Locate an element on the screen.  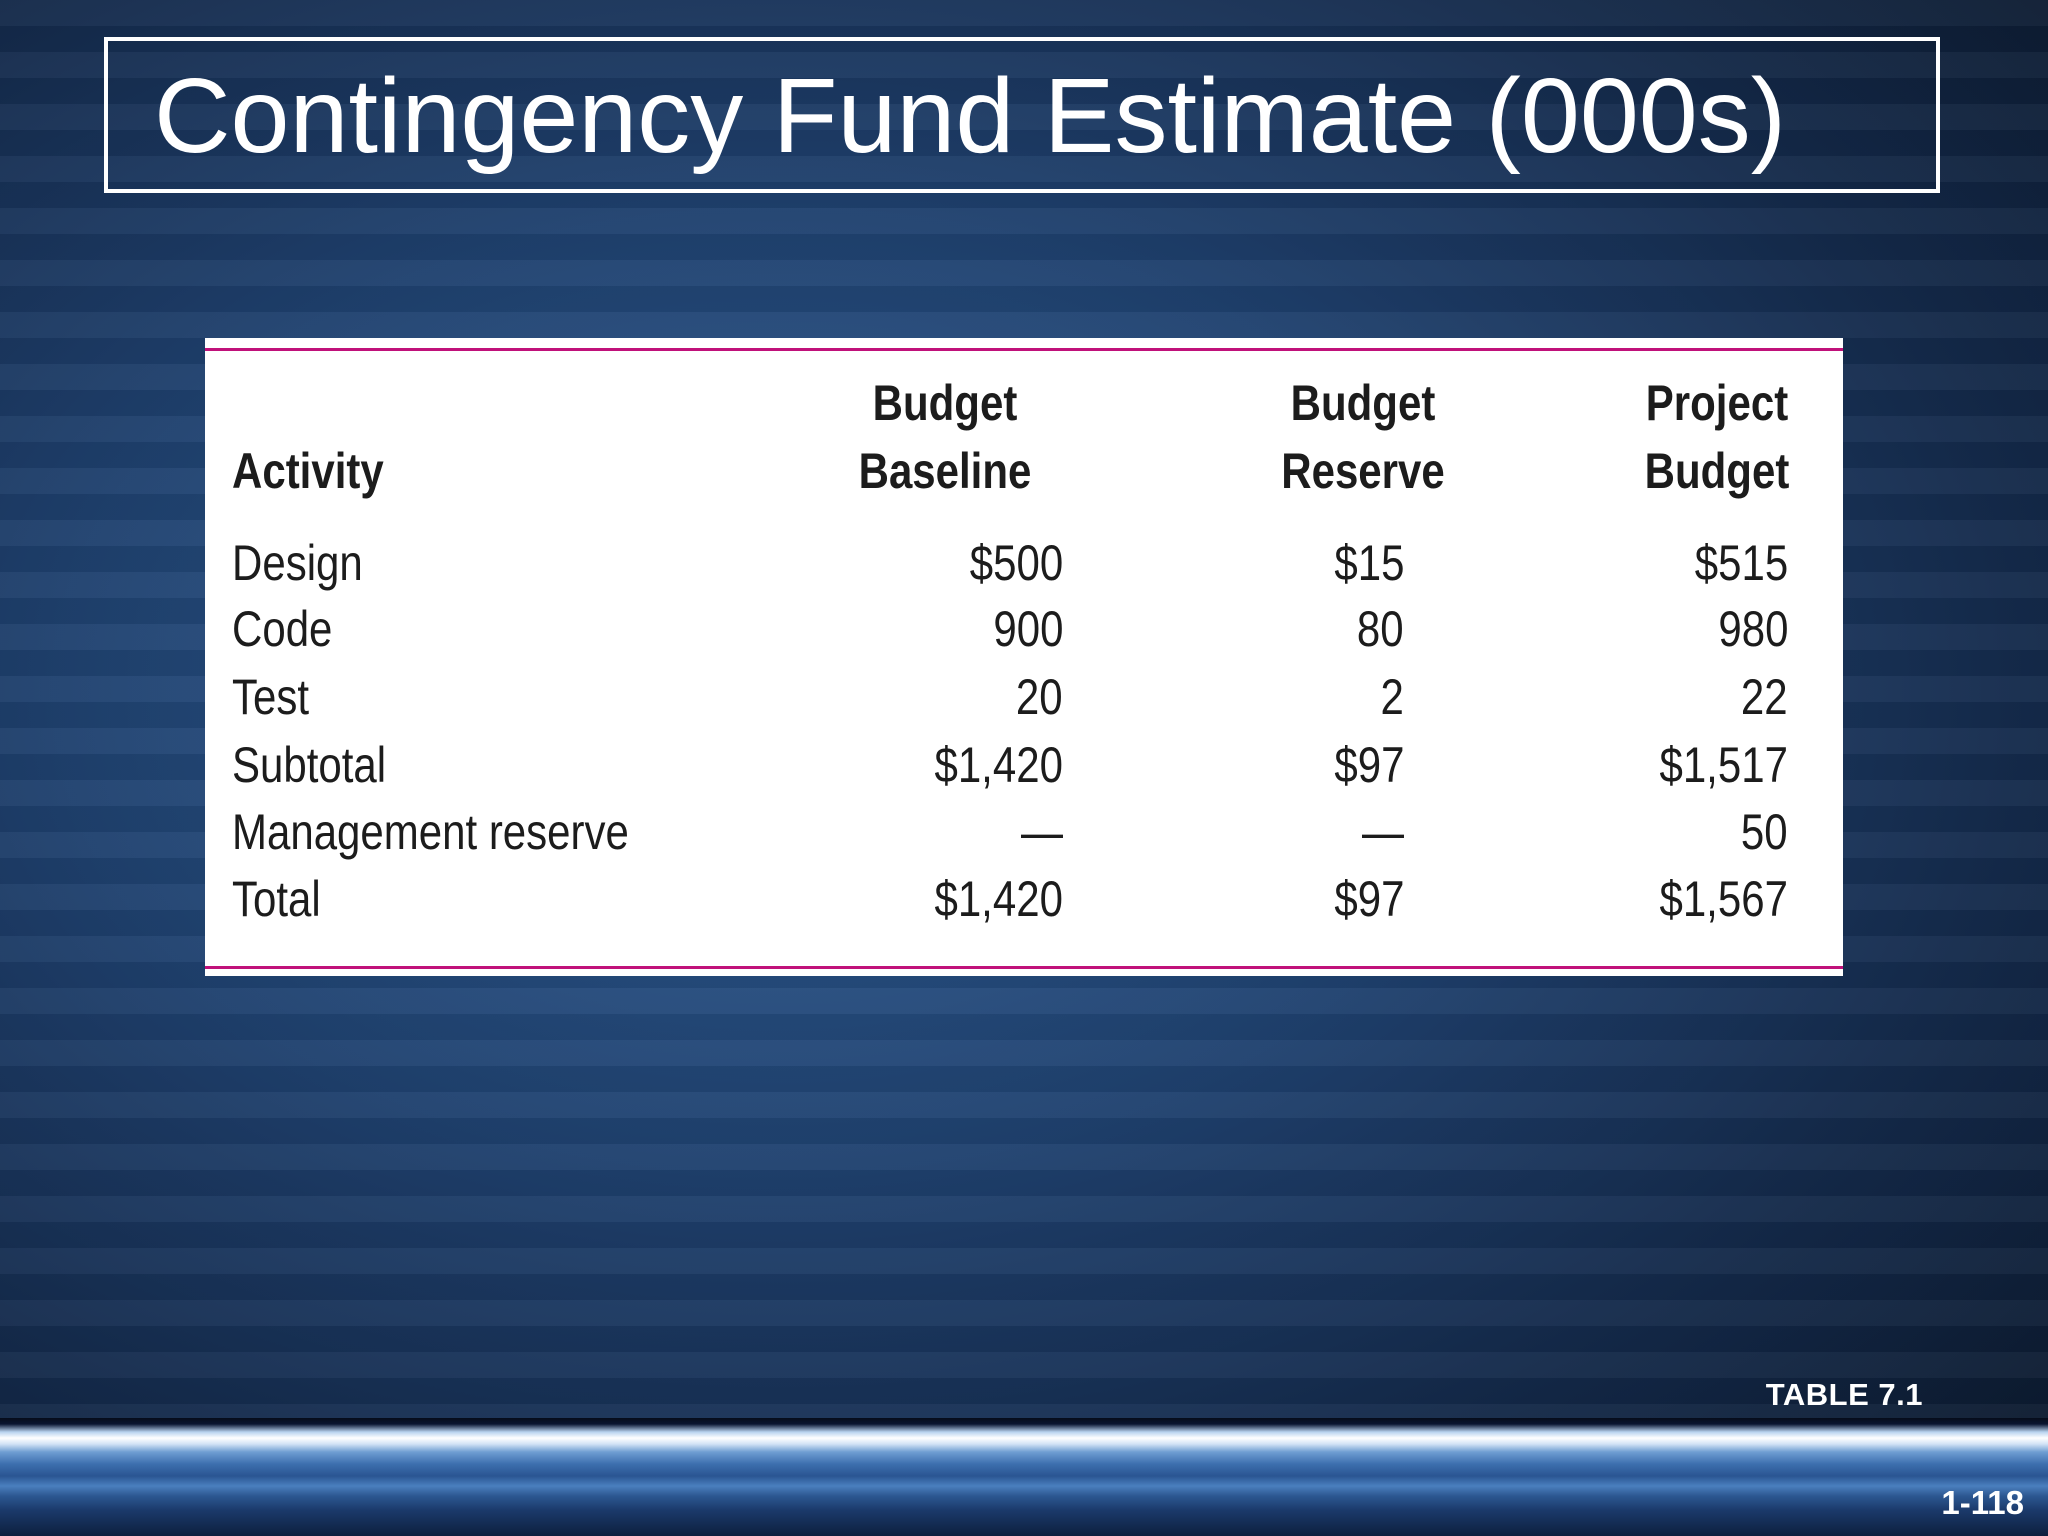
page-number: 1-118 is located at coordinates (1982, 1502).